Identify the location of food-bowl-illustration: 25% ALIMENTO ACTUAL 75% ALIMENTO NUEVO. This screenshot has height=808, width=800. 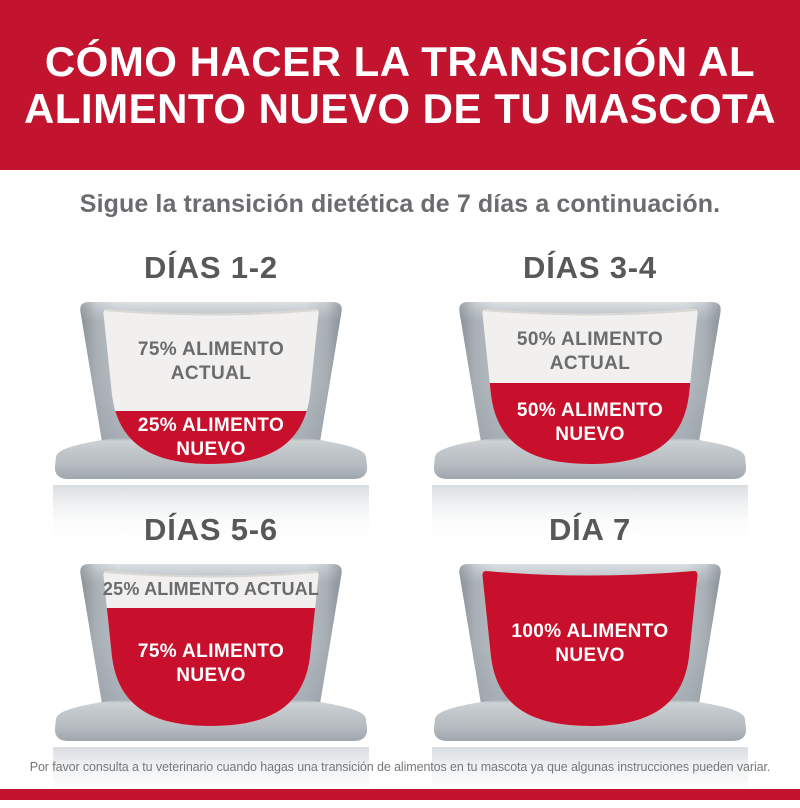
(211, 654).